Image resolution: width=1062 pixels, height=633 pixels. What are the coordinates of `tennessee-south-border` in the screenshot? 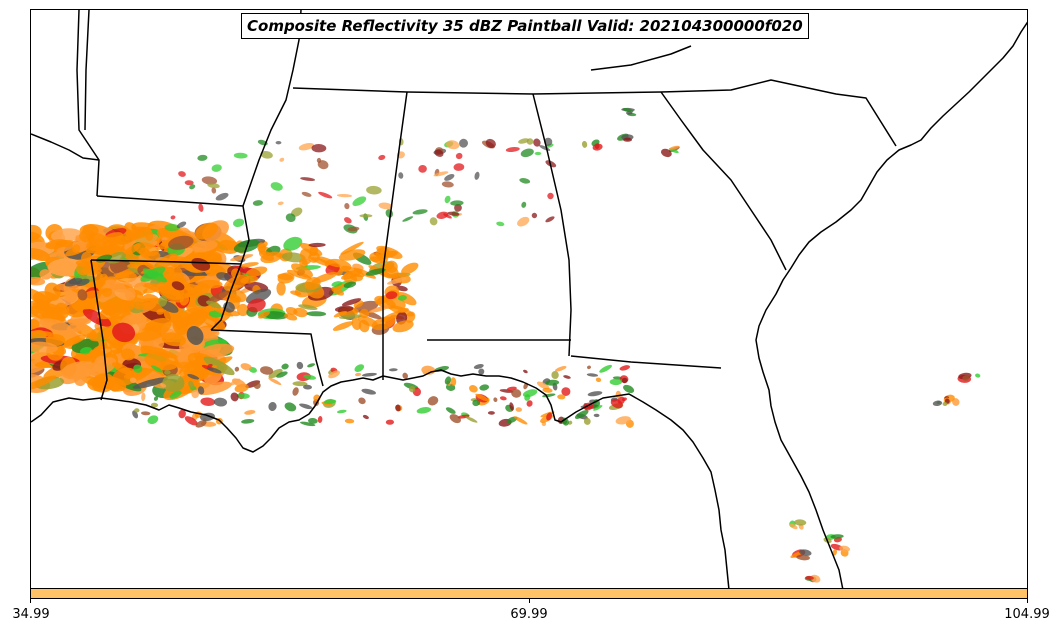 It's located at (477, 91).